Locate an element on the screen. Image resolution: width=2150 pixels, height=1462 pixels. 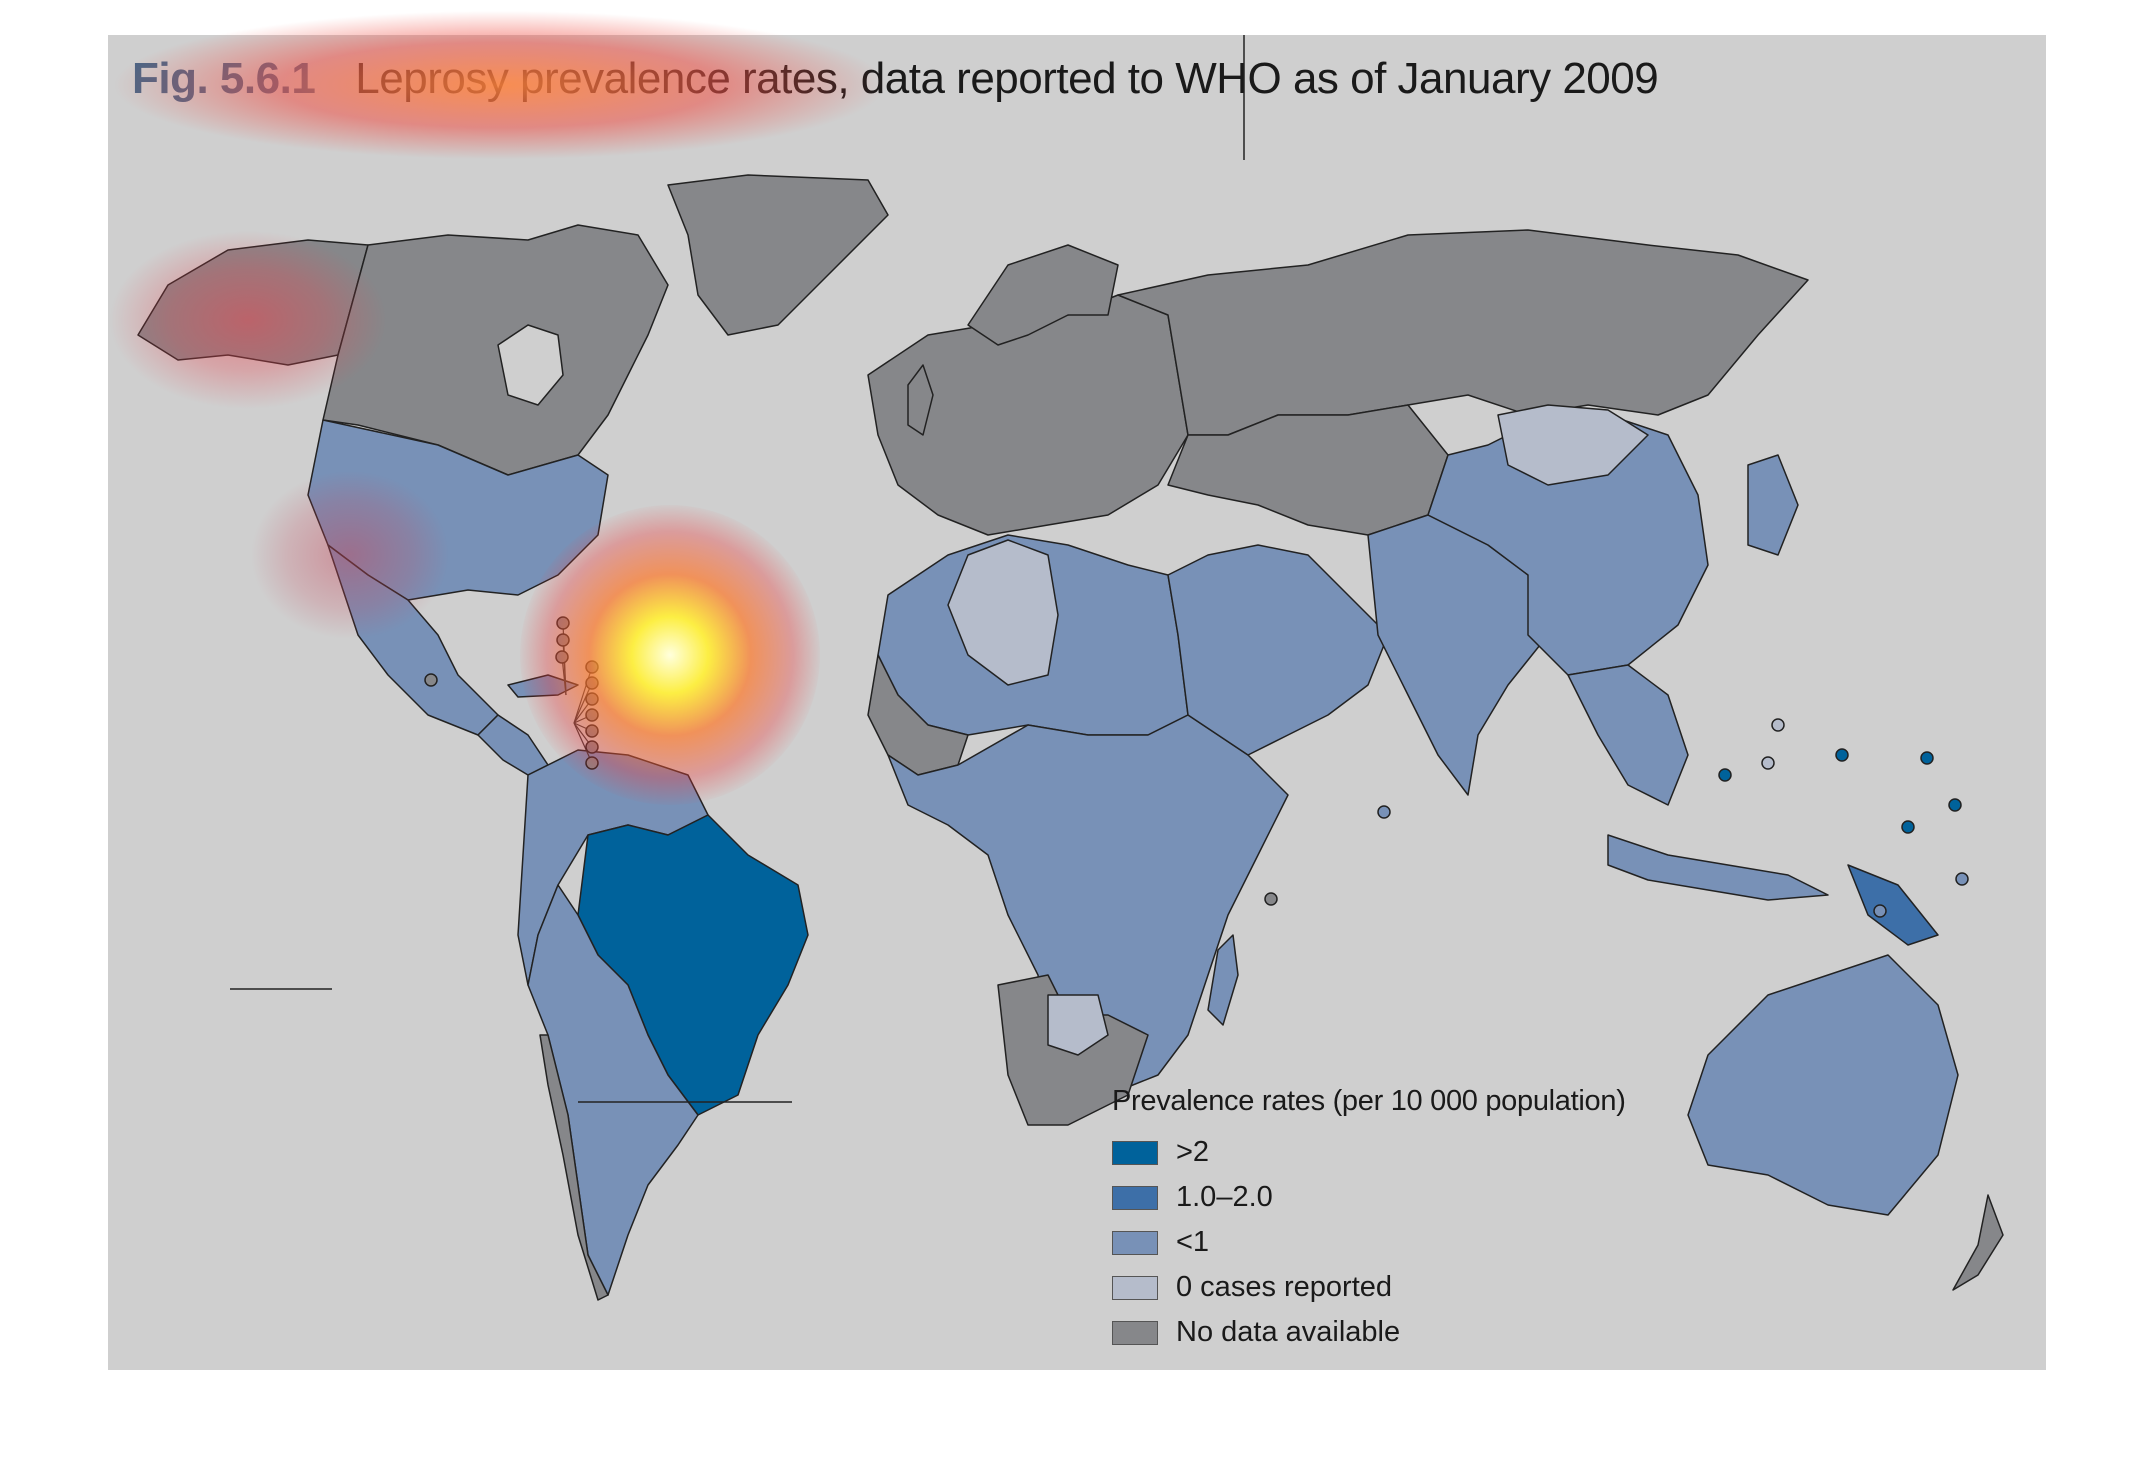
region-japan is located at coordinates (1773, 505).